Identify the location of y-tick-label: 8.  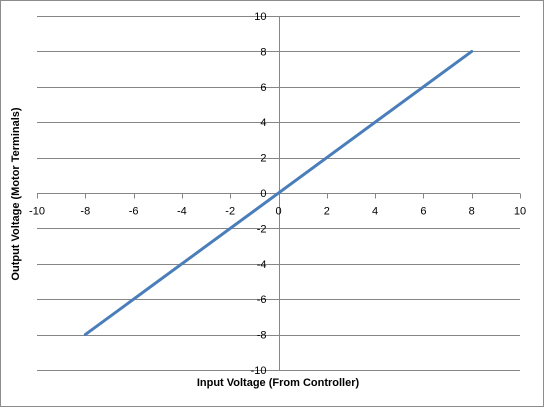
(263, 52).